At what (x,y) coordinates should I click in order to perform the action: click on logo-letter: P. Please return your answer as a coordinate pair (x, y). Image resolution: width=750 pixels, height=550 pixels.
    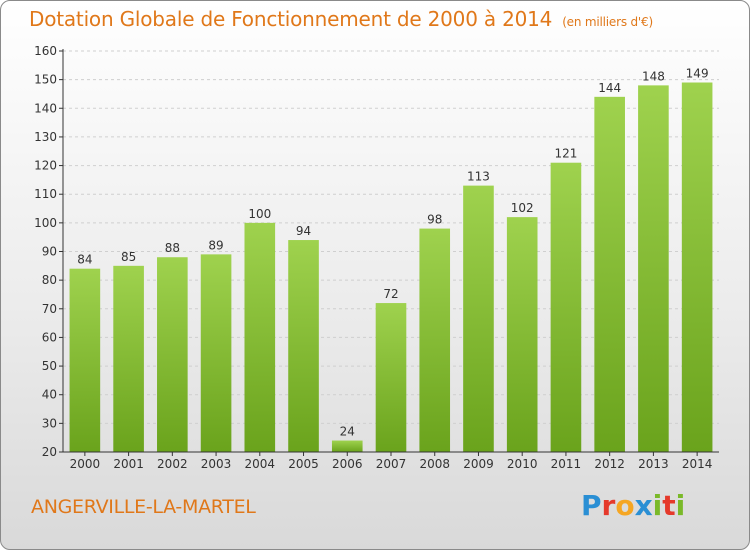
    Looking at the image, I should click on (591, 505).